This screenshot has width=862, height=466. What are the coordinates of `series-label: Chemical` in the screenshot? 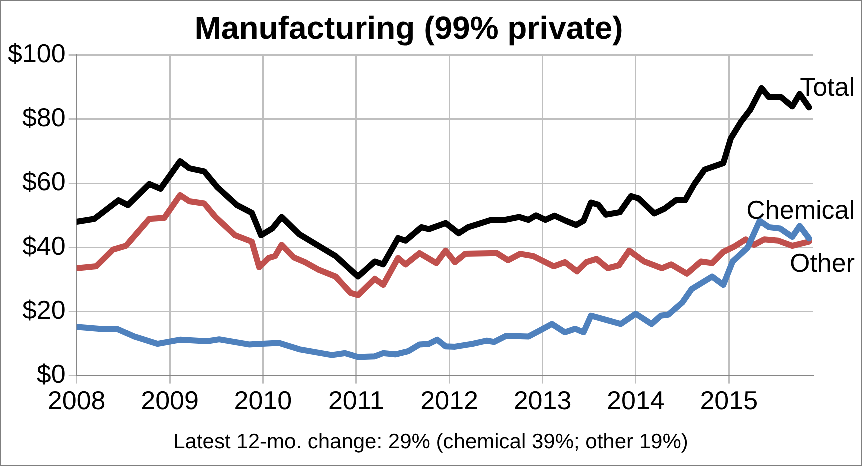 It's located at (800, 209).